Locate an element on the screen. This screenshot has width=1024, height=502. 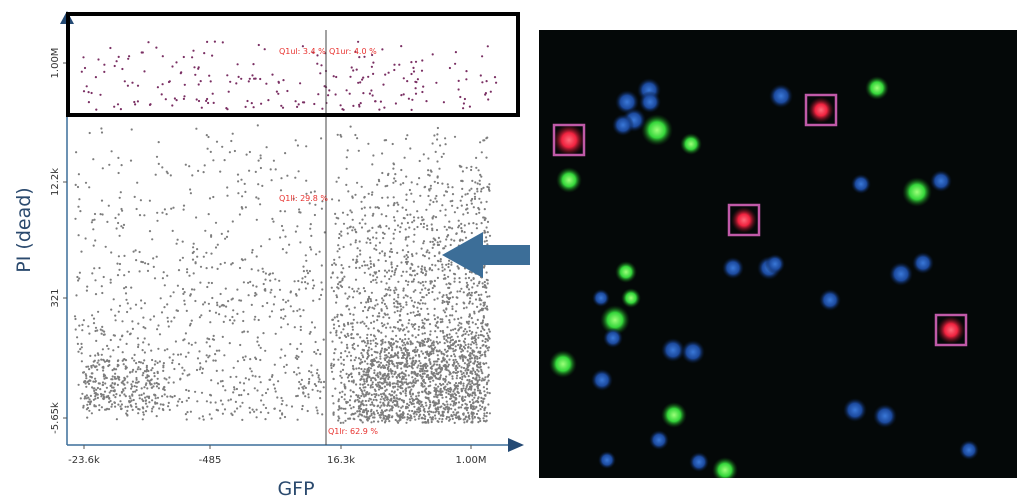
quadrant-label-lr: Q1lr: 62.9 % is located at coordinates (353, 431).